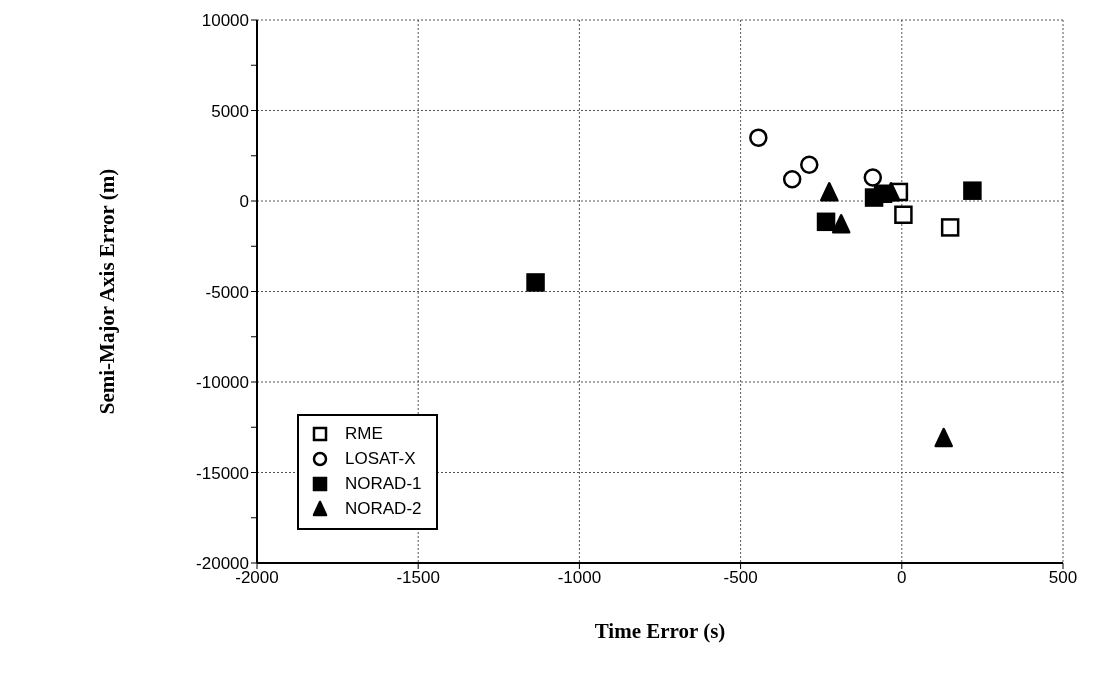 The width and height of the screenshot is (1101, 698). I want to click on legend-label: NORAD-1, so click(383, 484).